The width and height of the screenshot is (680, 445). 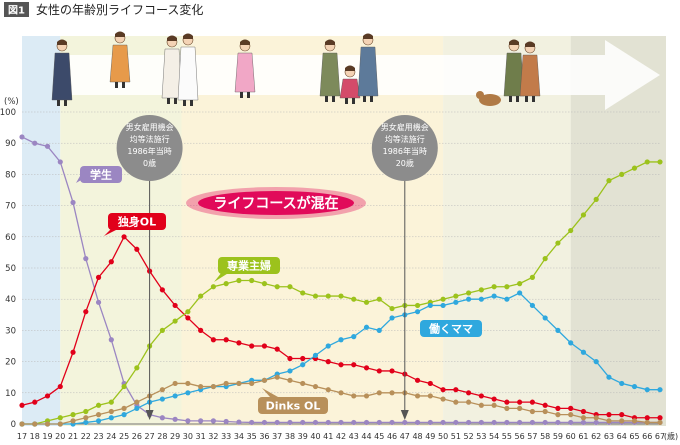 I want to click on series-label-bg, so click(x=293, y=405).